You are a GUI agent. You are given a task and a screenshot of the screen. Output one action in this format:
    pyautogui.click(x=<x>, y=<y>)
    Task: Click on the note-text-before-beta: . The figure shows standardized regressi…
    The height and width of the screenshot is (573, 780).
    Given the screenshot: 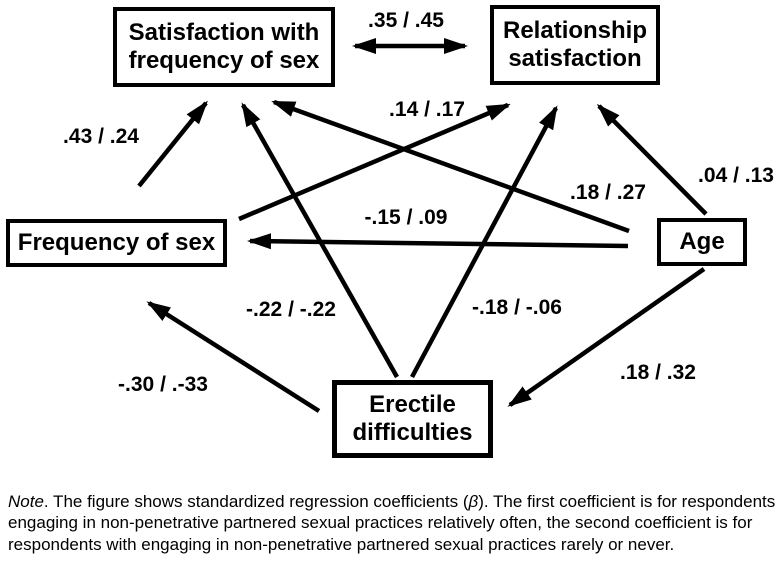 What is the action you would take?
    pyautogui.click(x=256, y=501)
    